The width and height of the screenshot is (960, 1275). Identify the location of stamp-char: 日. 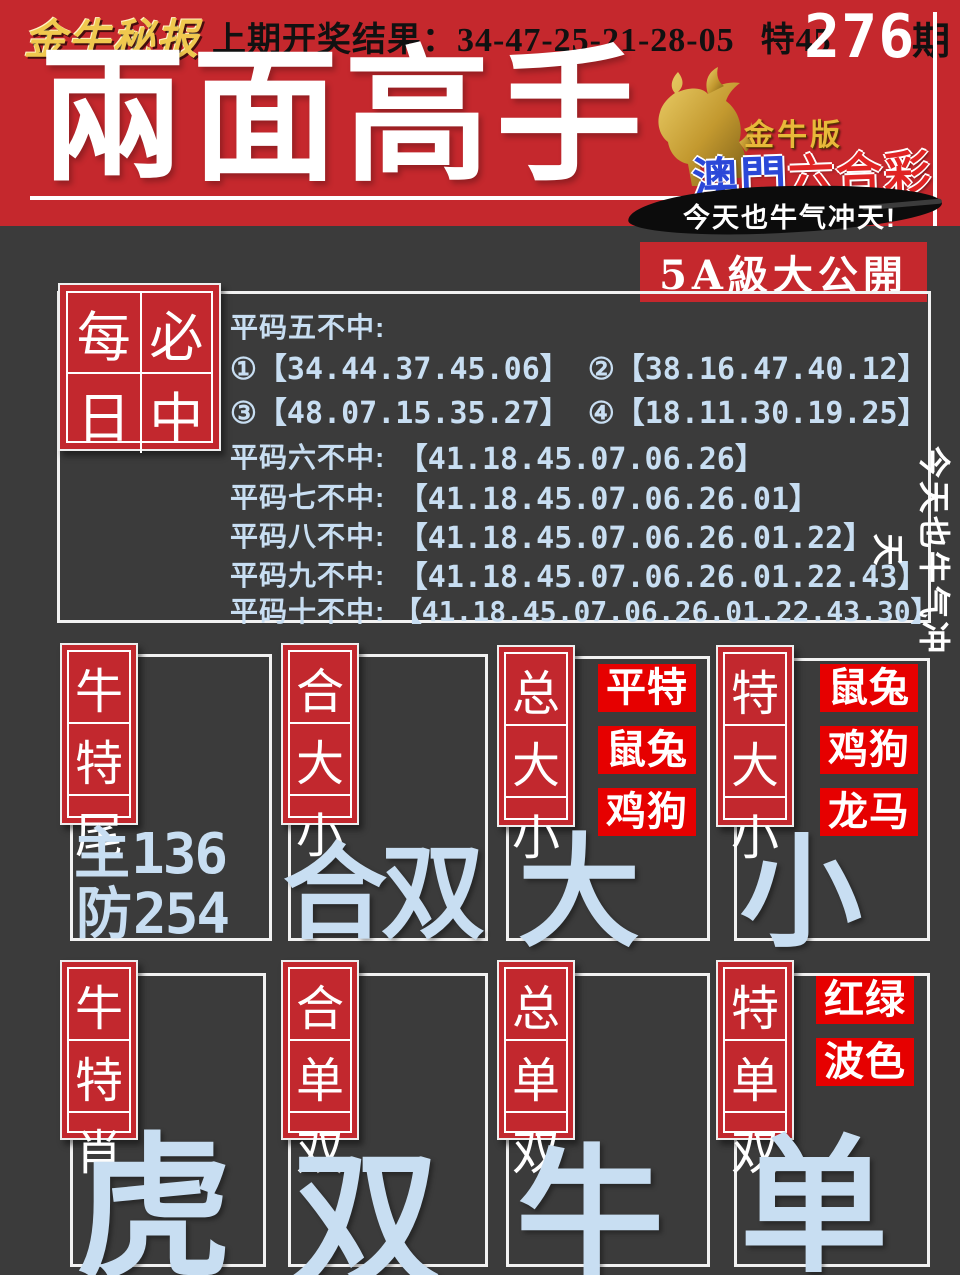
(104, 412).